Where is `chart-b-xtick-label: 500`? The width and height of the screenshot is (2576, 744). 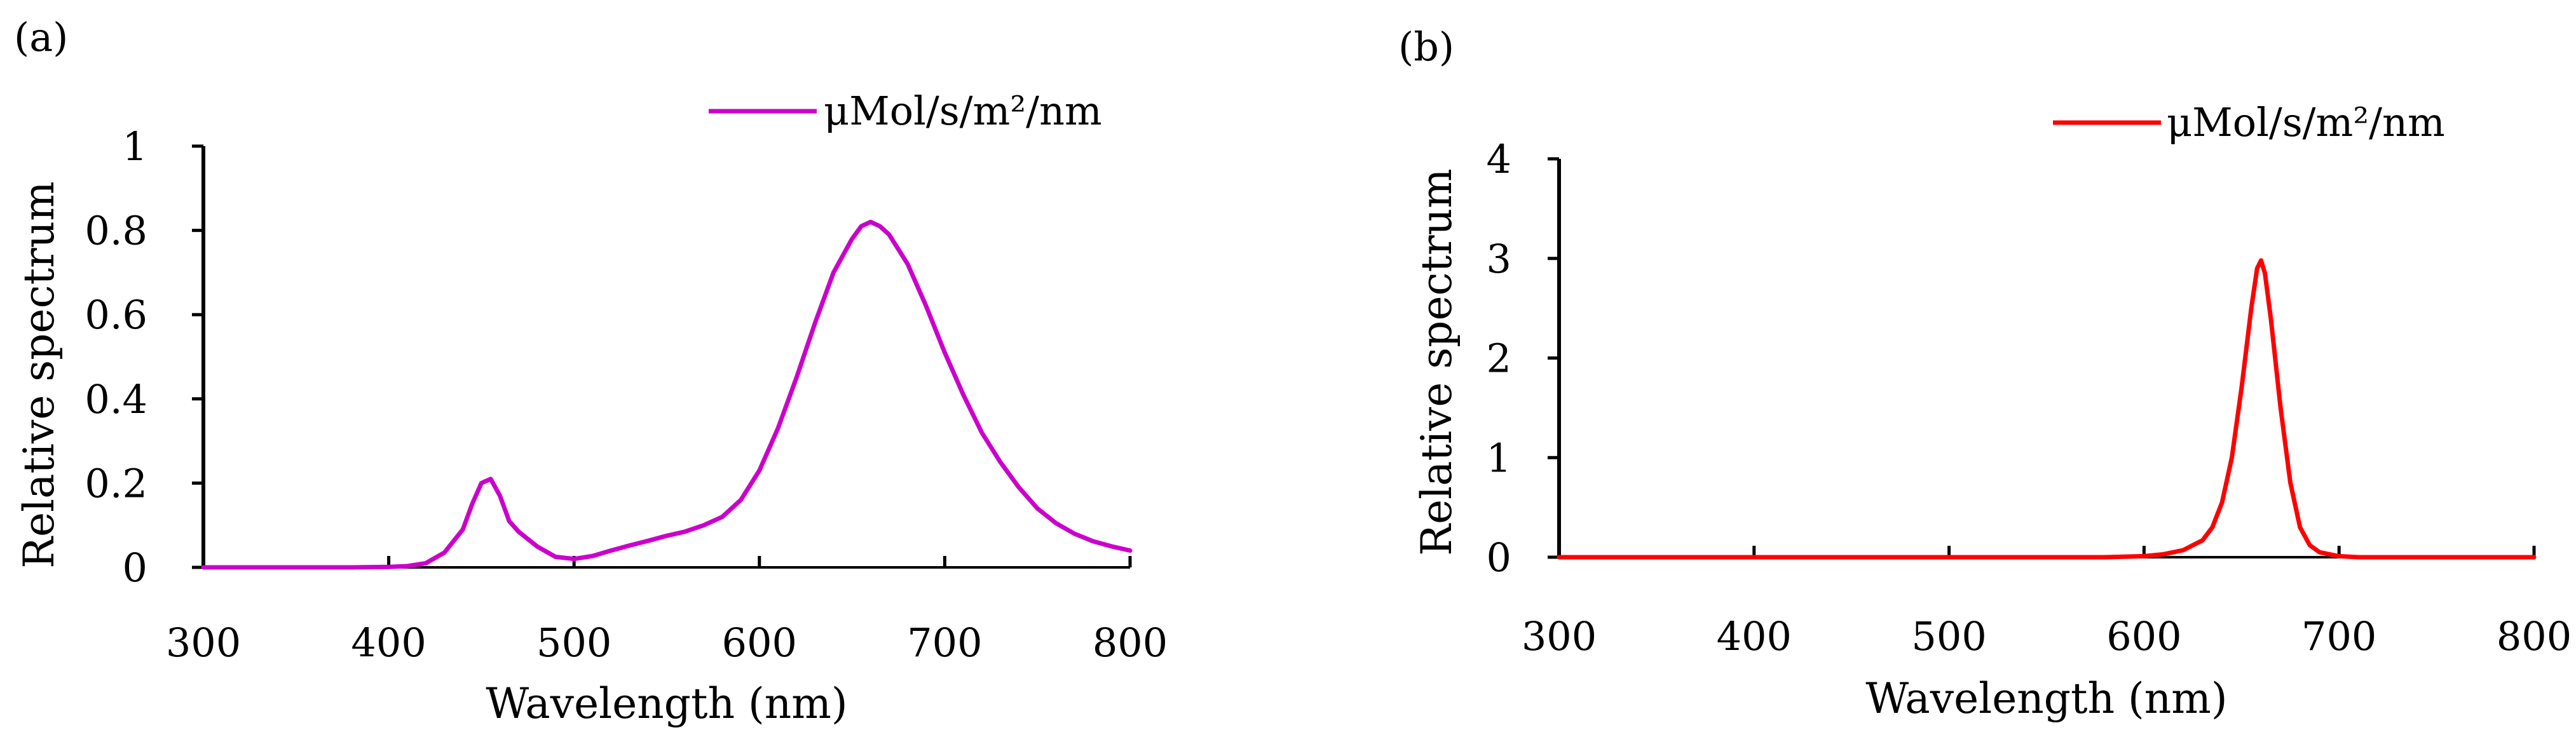
chart-b-xtick-label: 500 is located at coordinates (1948, 636).